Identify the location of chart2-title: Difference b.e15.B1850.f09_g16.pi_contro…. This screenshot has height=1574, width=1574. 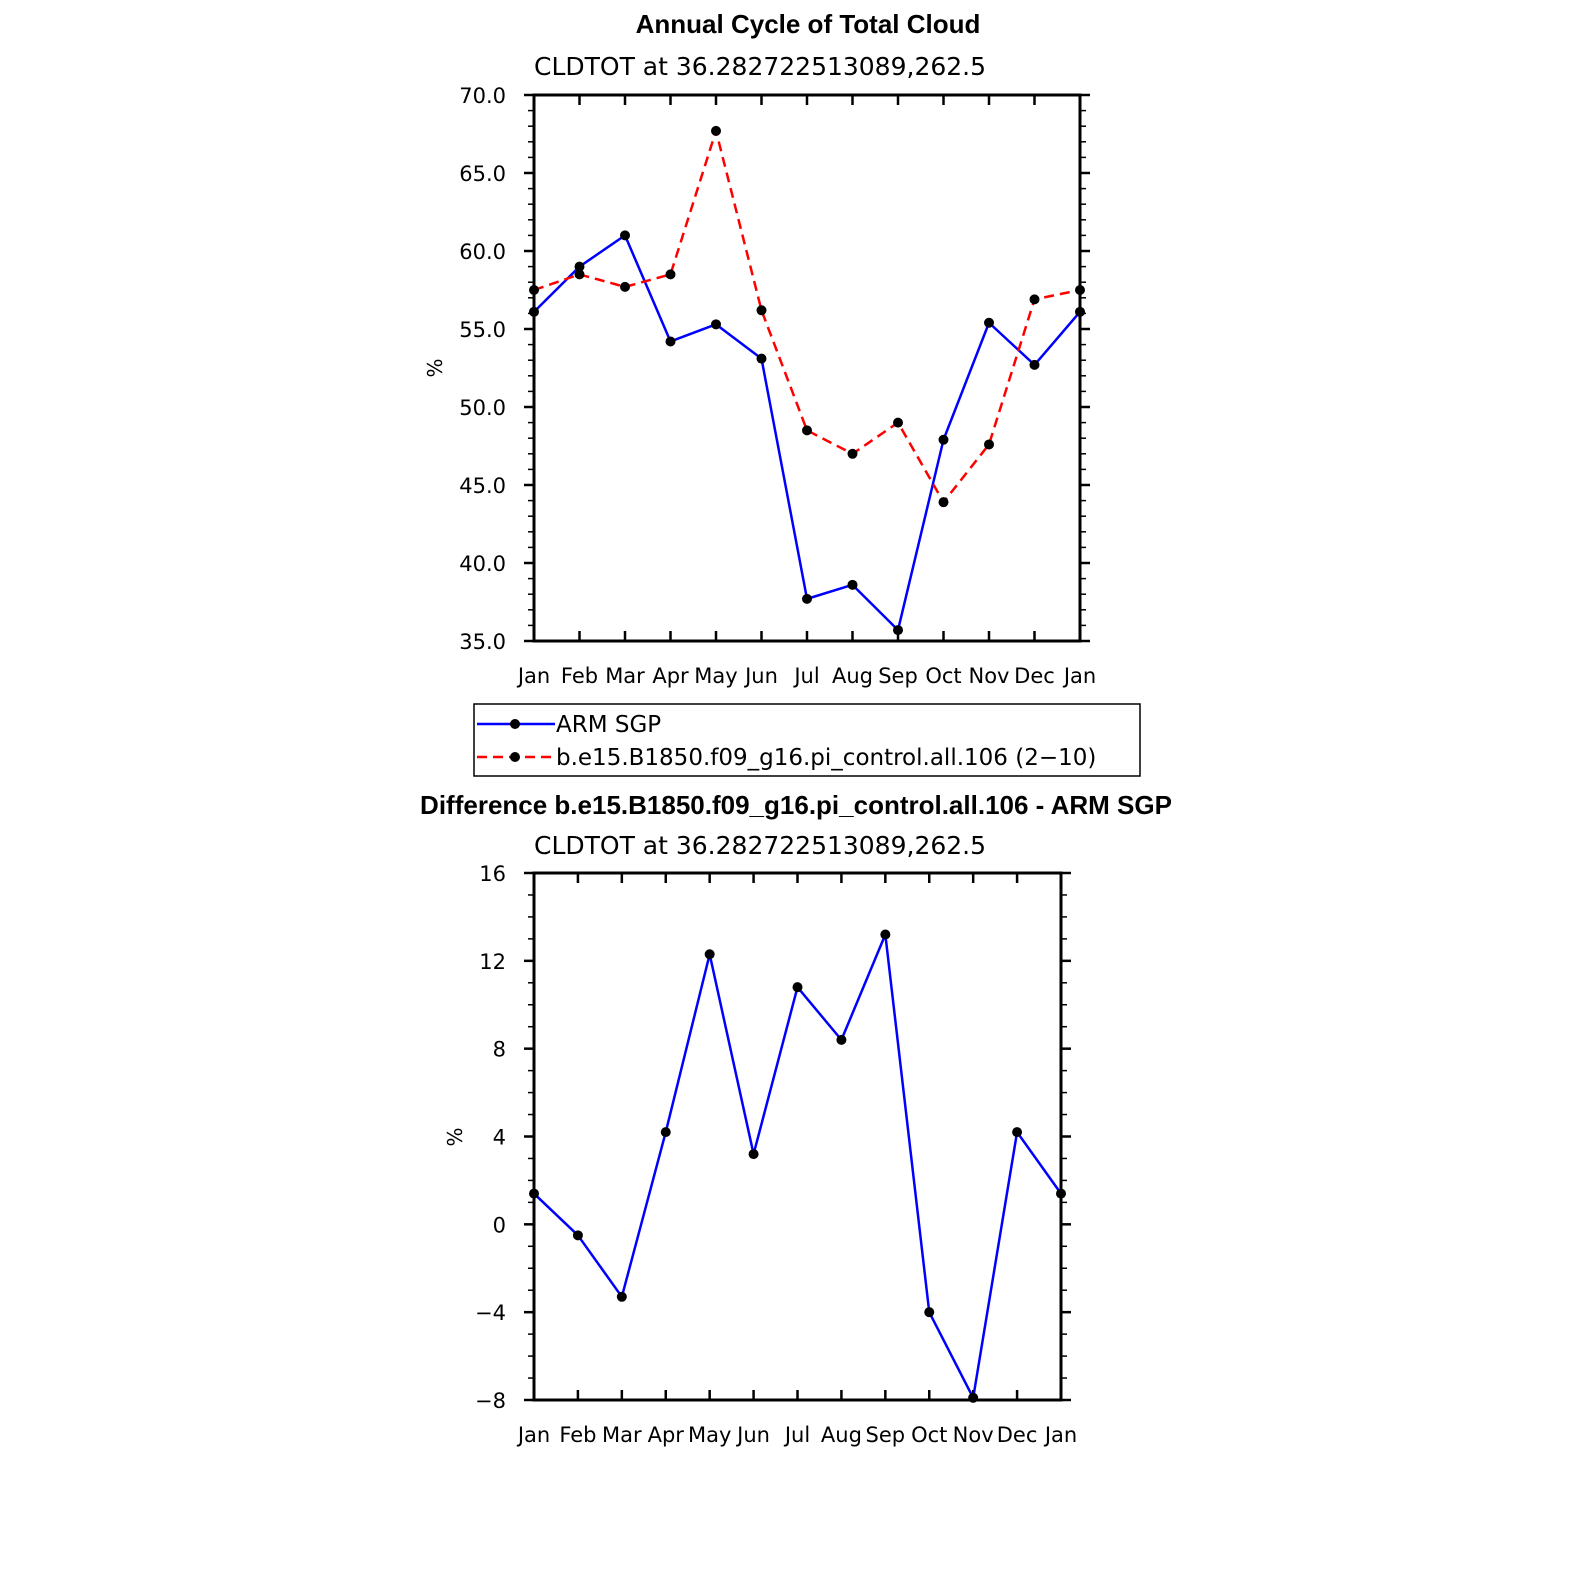
(796, 805).